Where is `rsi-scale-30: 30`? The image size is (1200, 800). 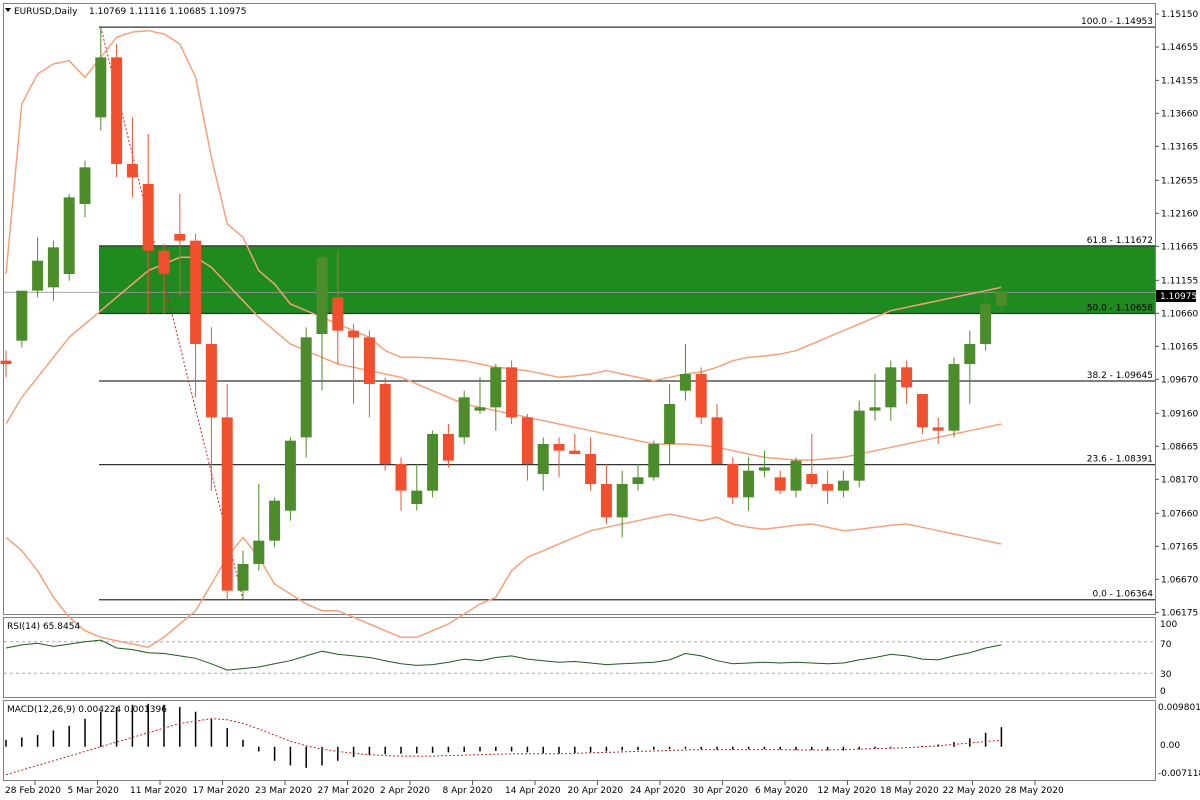
rsi-scale-30: 30 is located at coordinates (1166, 675).